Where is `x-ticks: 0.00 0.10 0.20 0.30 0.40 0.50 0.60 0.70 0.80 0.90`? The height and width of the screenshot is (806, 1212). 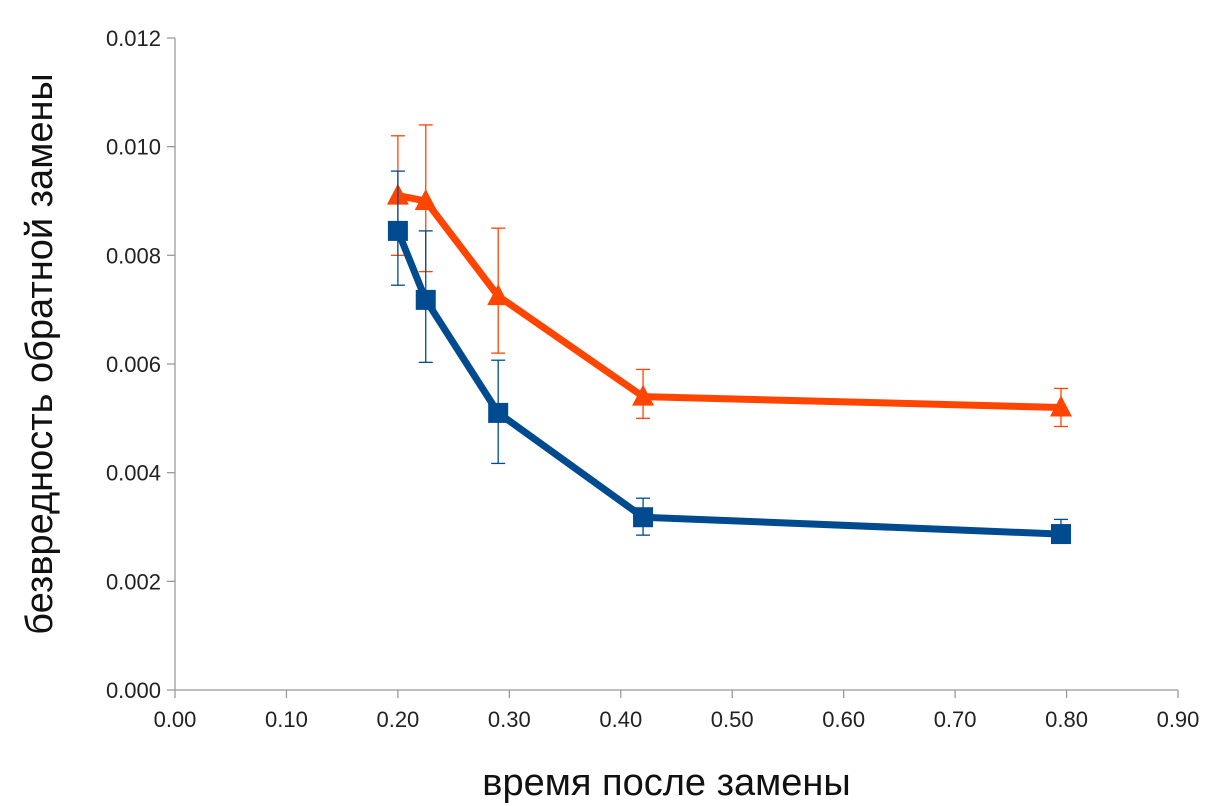 x-ticks: 0.00 0.10 0.20 0.30 0.40 0.50 0.60 0.70 0.80 0.90 is located at coordinates (677, 711).